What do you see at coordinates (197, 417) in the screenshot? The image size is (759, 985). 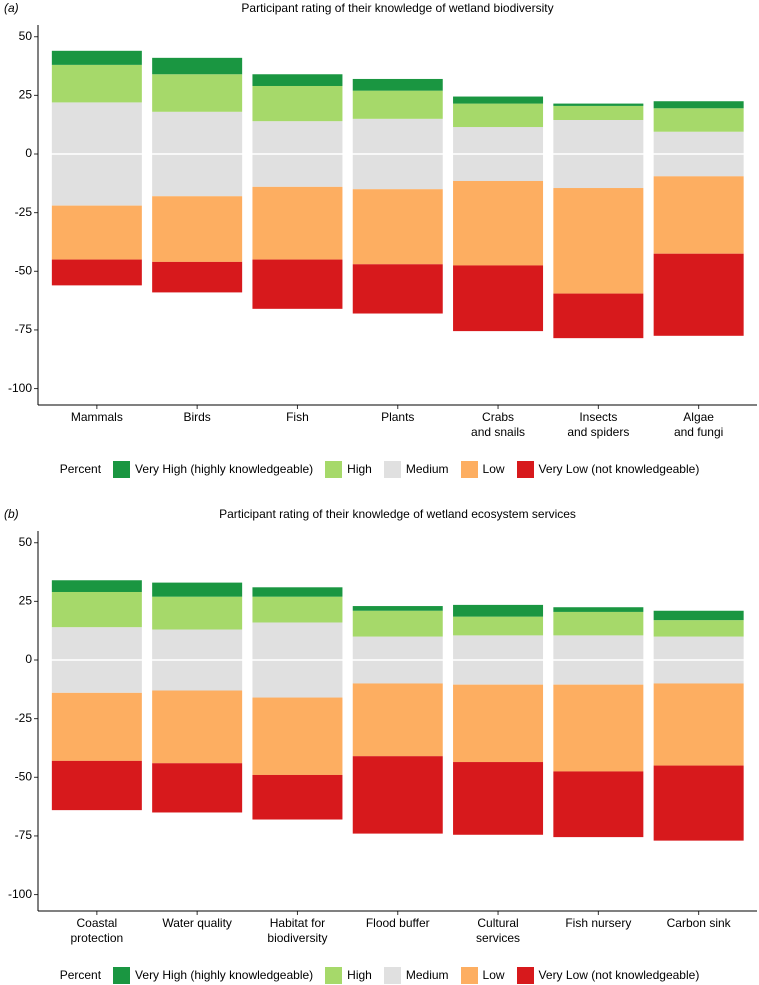 I see `x-tick-label: Birds` at bounding box center [197, 417].